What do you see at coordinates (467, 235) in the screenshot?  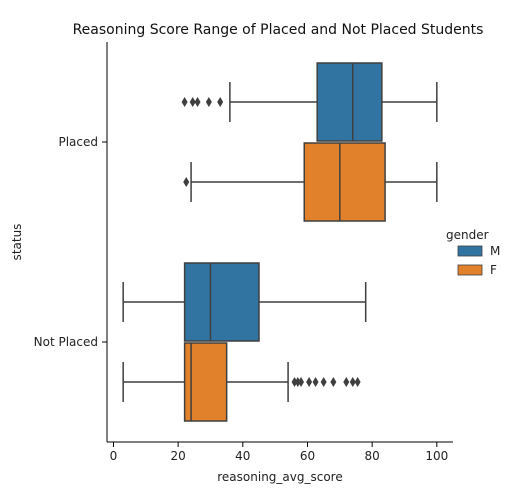 I see `legend-title: gender` at bounding box center [467, 235].